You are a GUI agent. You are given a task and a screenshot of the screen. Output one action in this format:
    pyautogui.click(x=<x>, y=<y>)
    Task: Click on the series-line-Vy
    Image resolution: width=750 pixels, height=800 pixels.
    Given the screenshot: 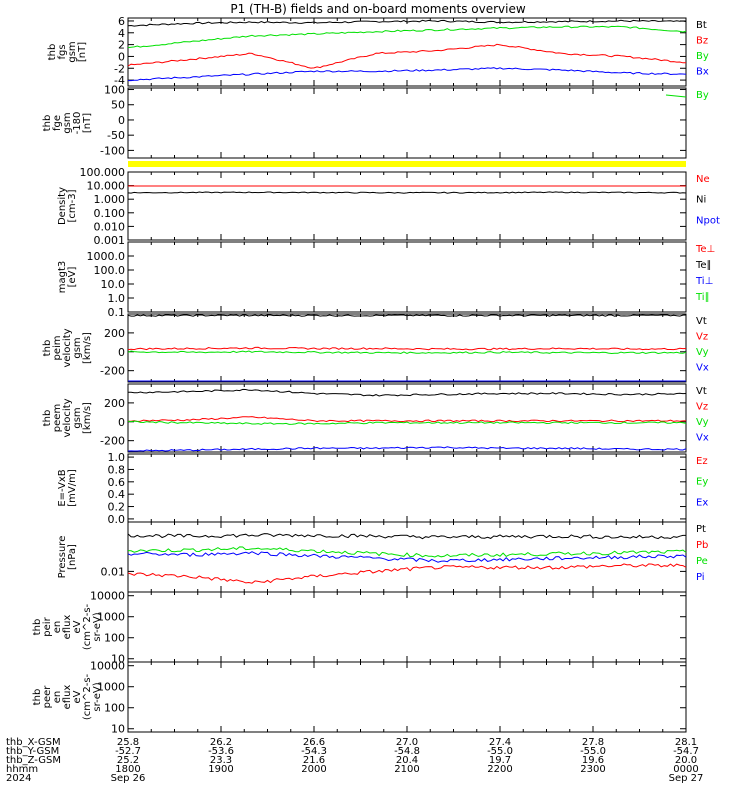 What is the action you would take?
    pyautogui.click(x=407, y=352)
    